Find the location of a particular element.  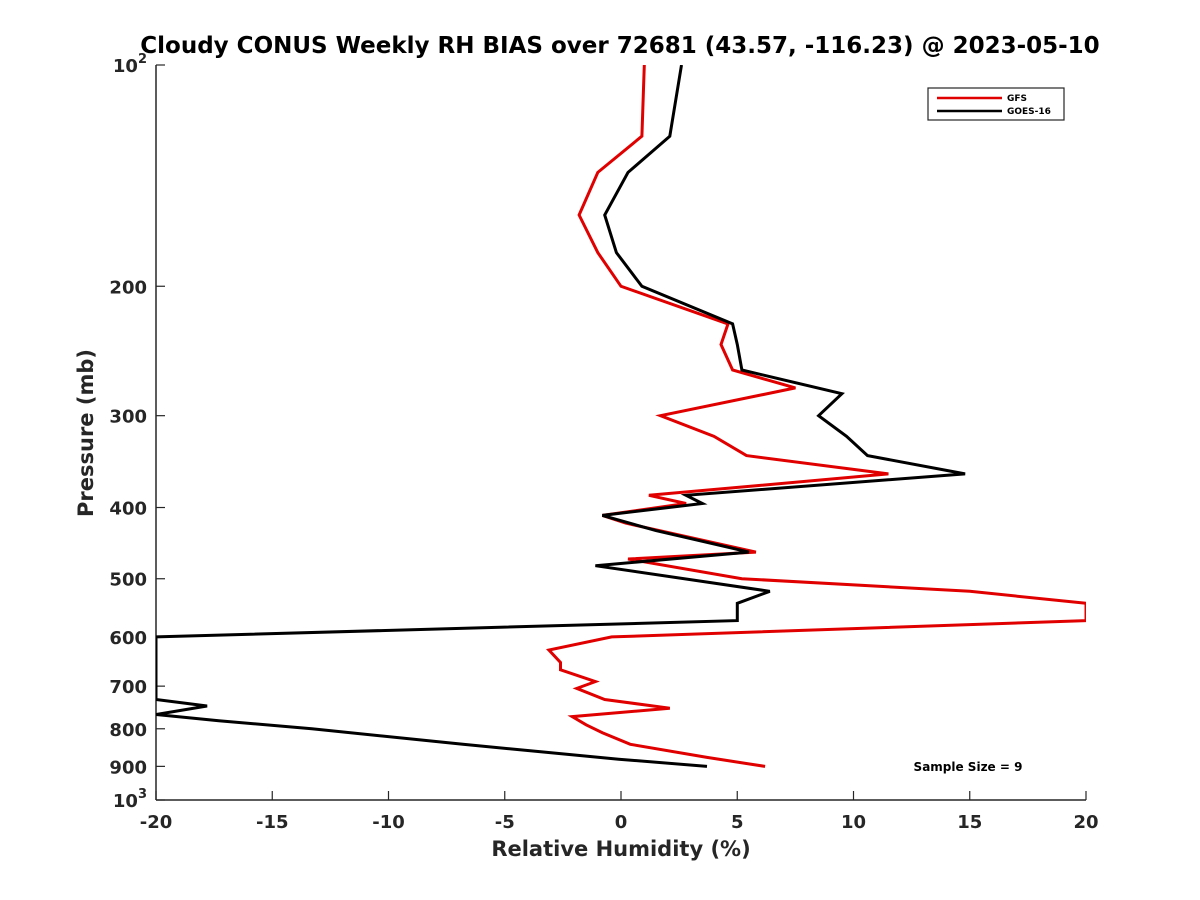

x-tick-label: 20 is located at coordinates (1085, 822).